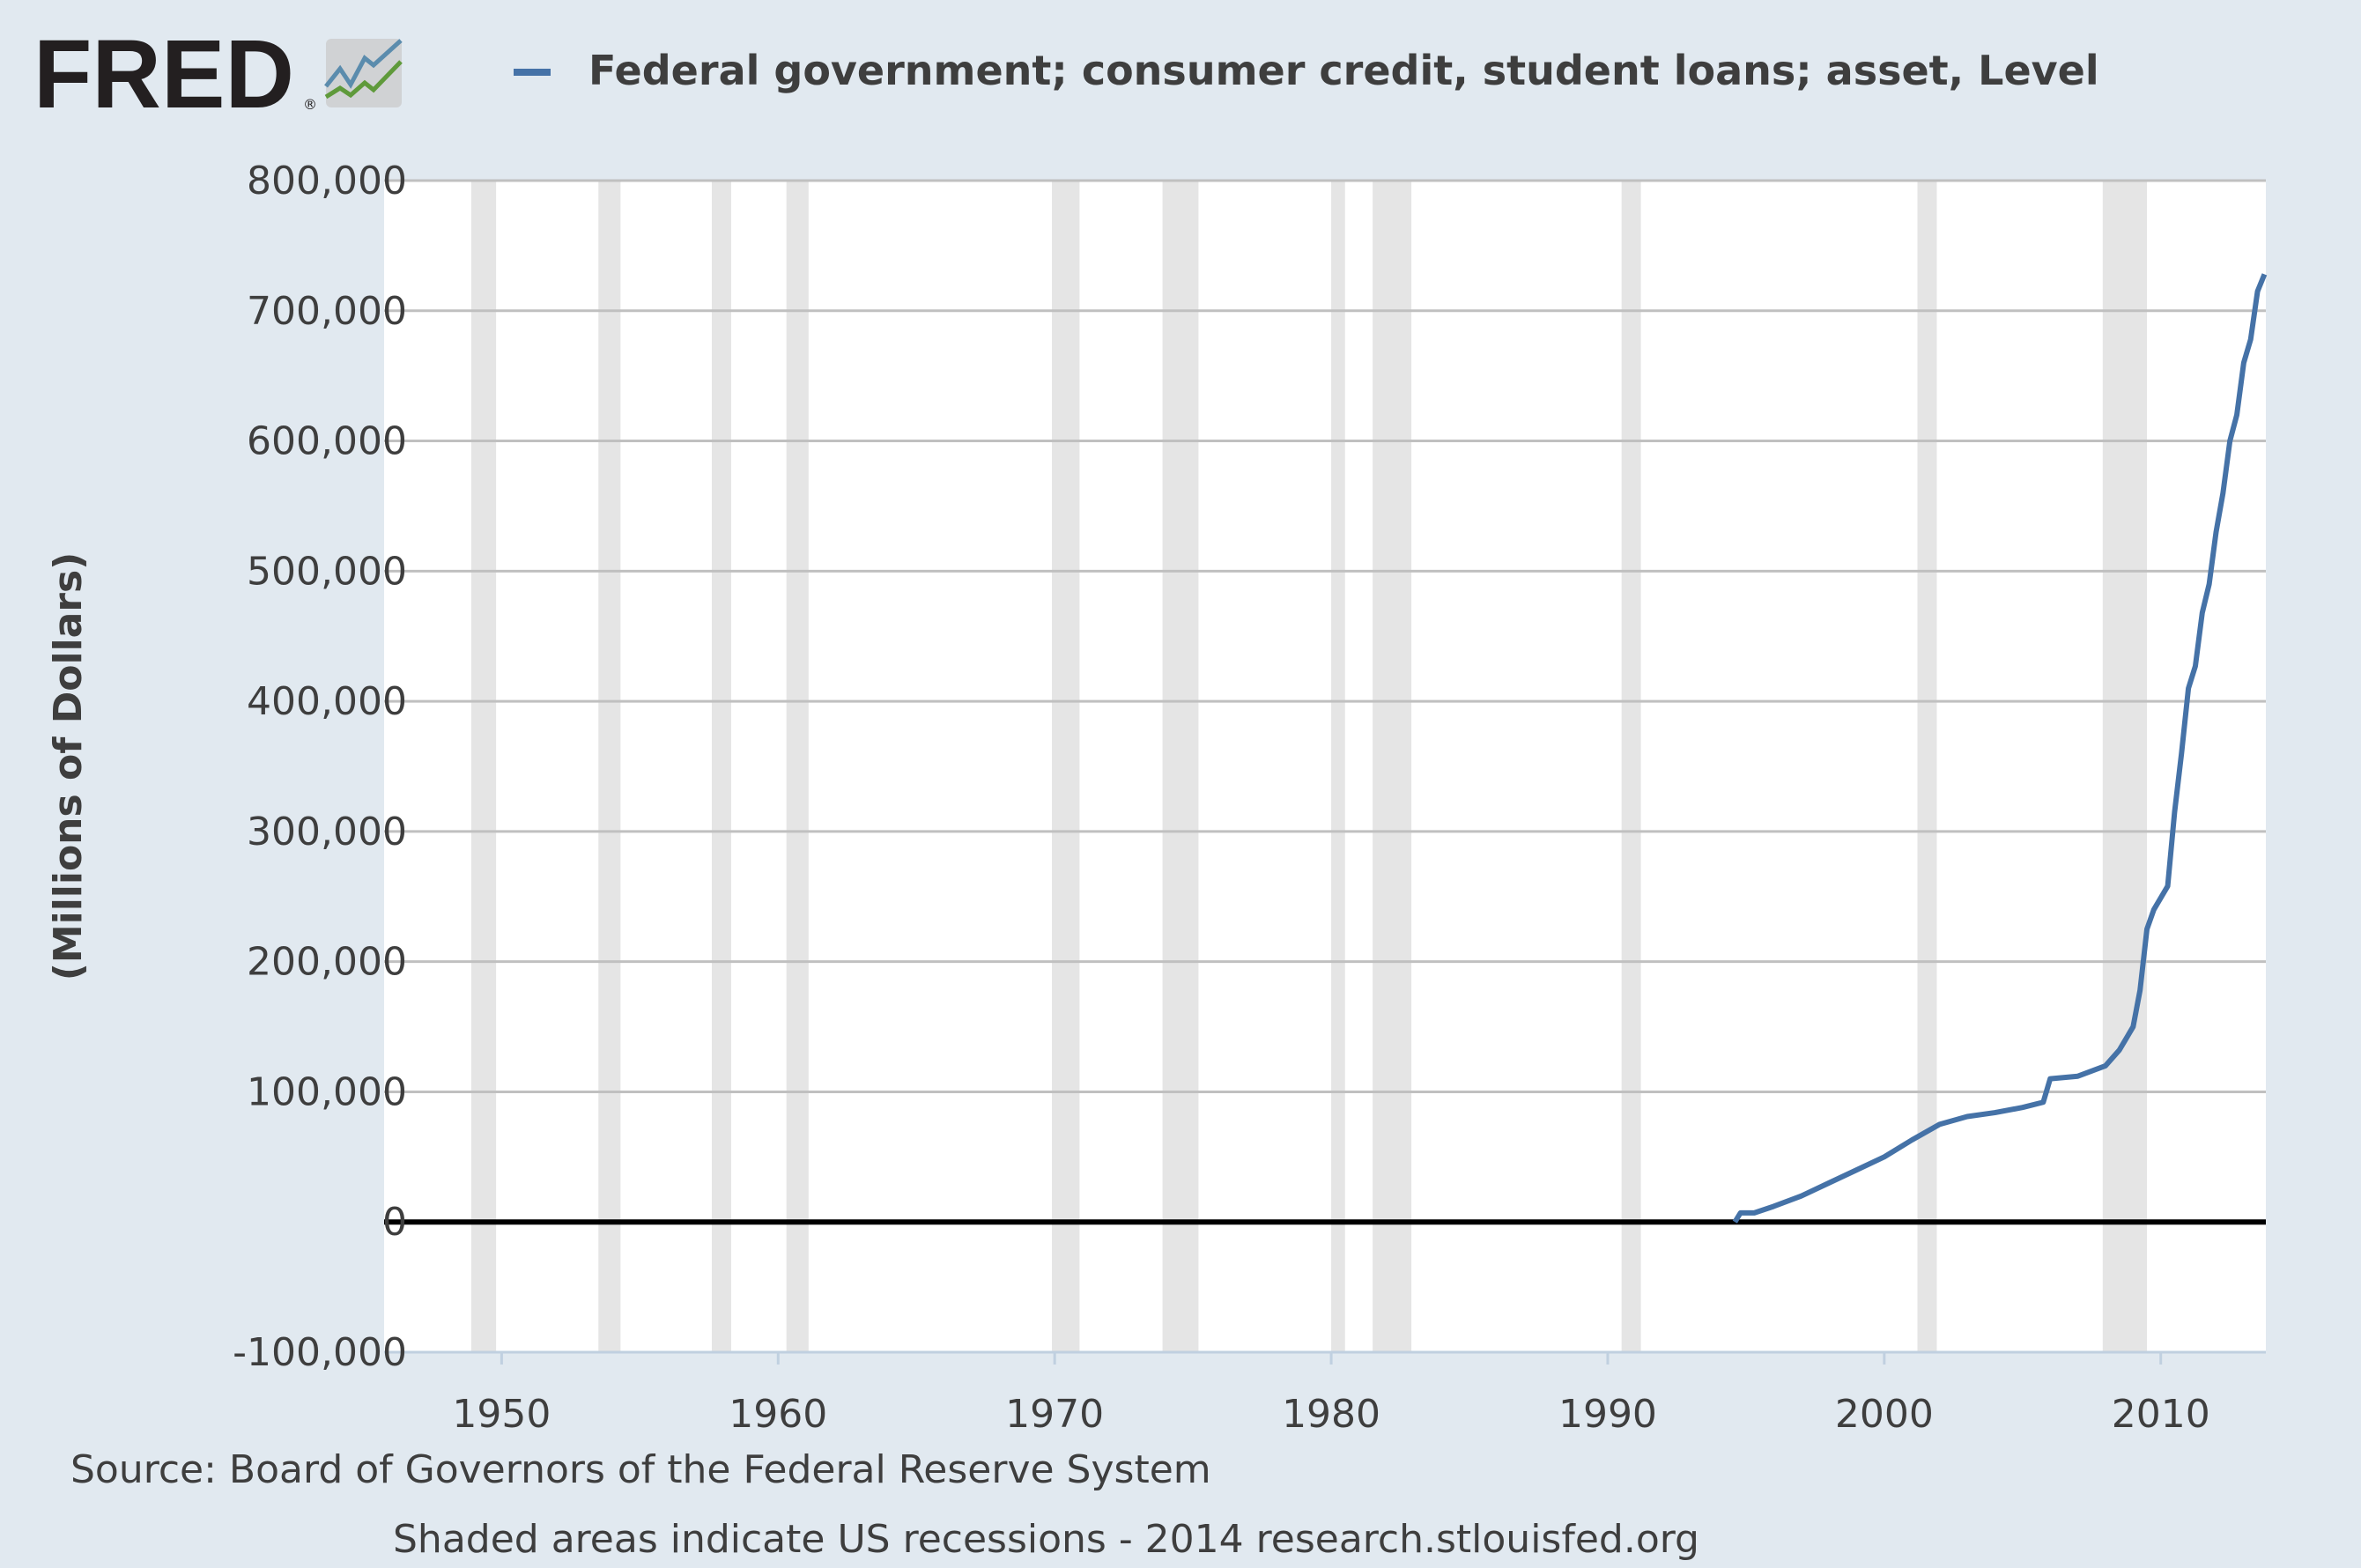 This screenshot has height=1568, width=2361. Describe the element at coordinates (1884, 1414) in the screenshot. I see `x-tick-label: 2000` at that location.